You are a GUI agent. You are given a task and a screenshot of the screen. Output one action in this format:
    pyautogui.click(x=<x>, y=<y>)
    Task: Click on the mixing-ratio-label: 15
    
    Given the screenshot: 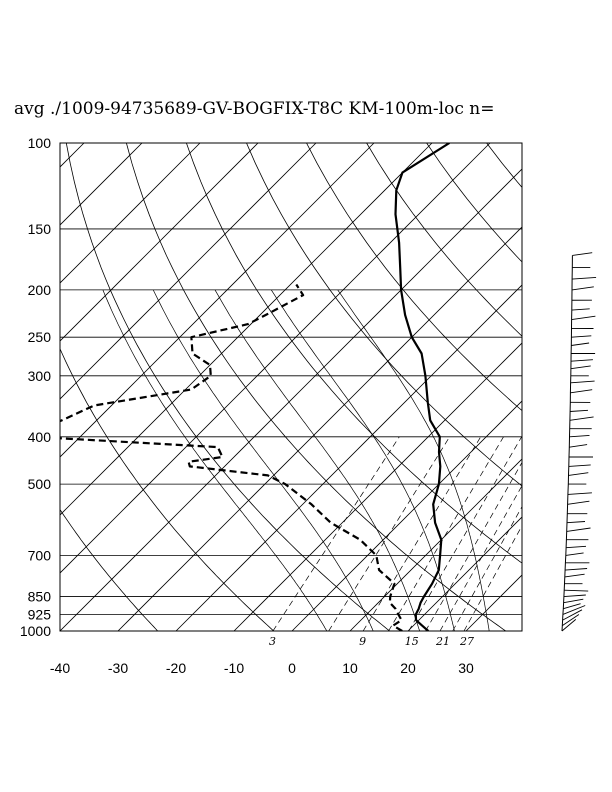 What is the action you would take?
    pyautogui.click(x=412, y=641)
    